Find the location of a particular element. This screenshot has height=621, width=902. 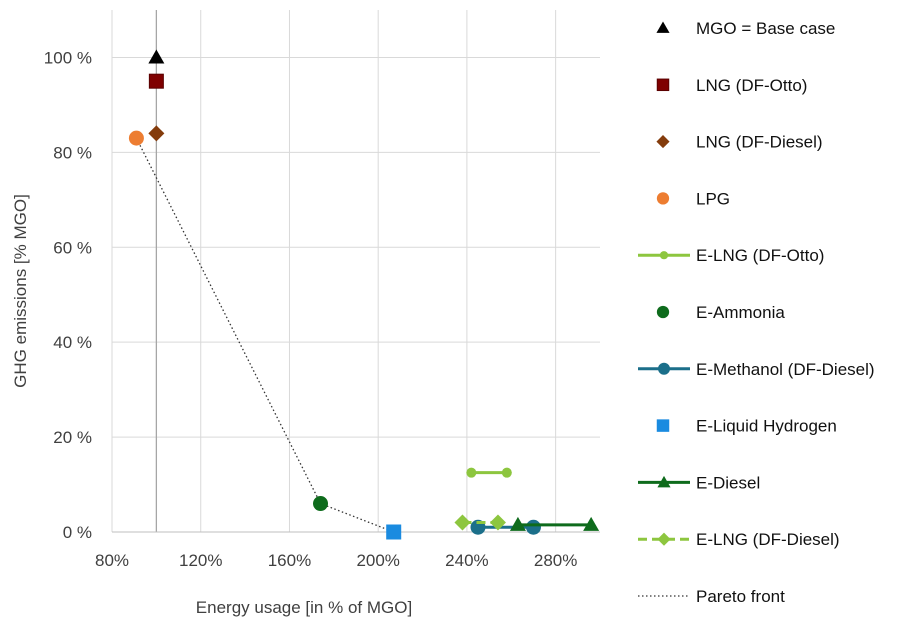

legend-label: MGO = Base case is located at coordinates (765, 28).